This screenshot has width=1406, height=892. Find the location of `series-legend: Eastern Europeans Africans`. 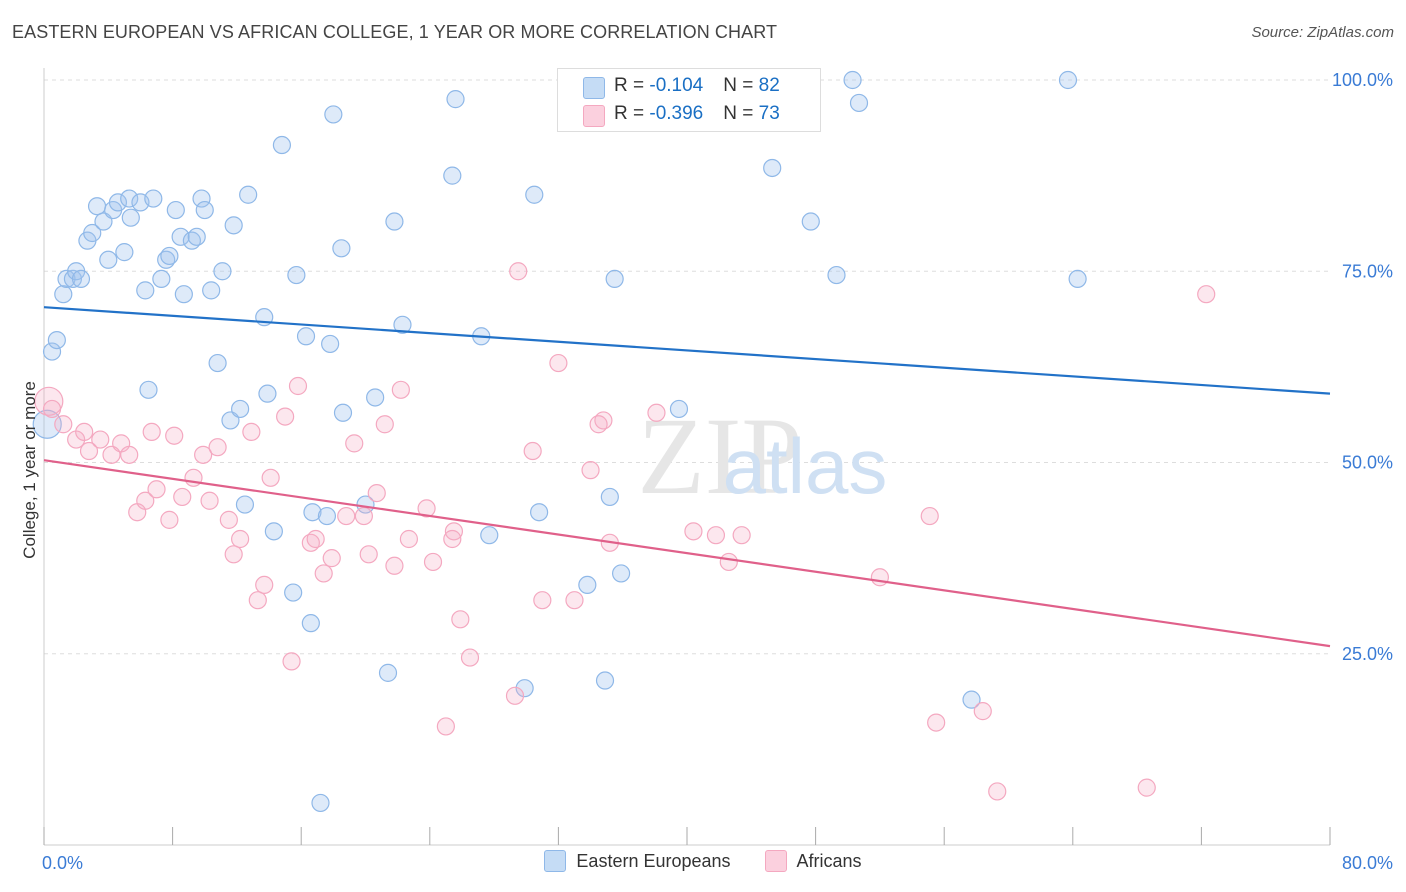

series-legend: Eastern Europeans Africans is located at coordinates (703, 861).